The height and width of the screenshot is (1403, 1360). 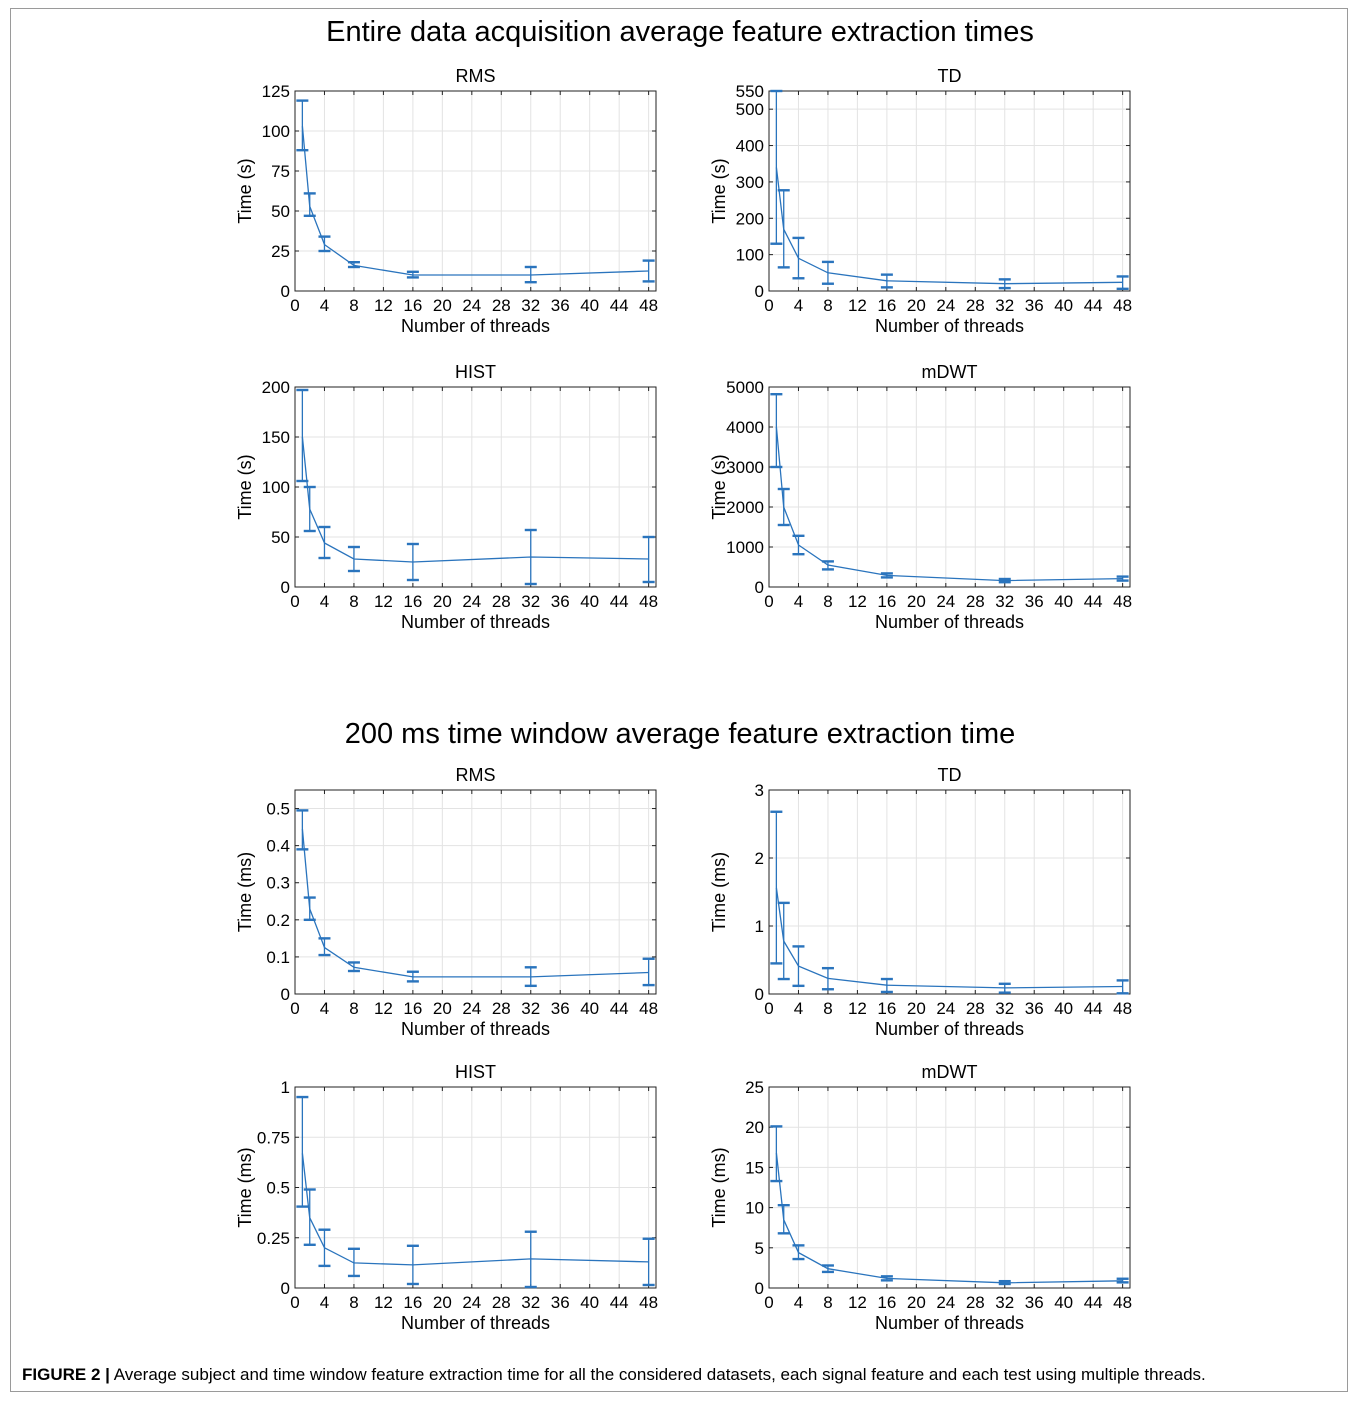 I want to click on y-tick-label: 0.3, so click(x=278, y=883).